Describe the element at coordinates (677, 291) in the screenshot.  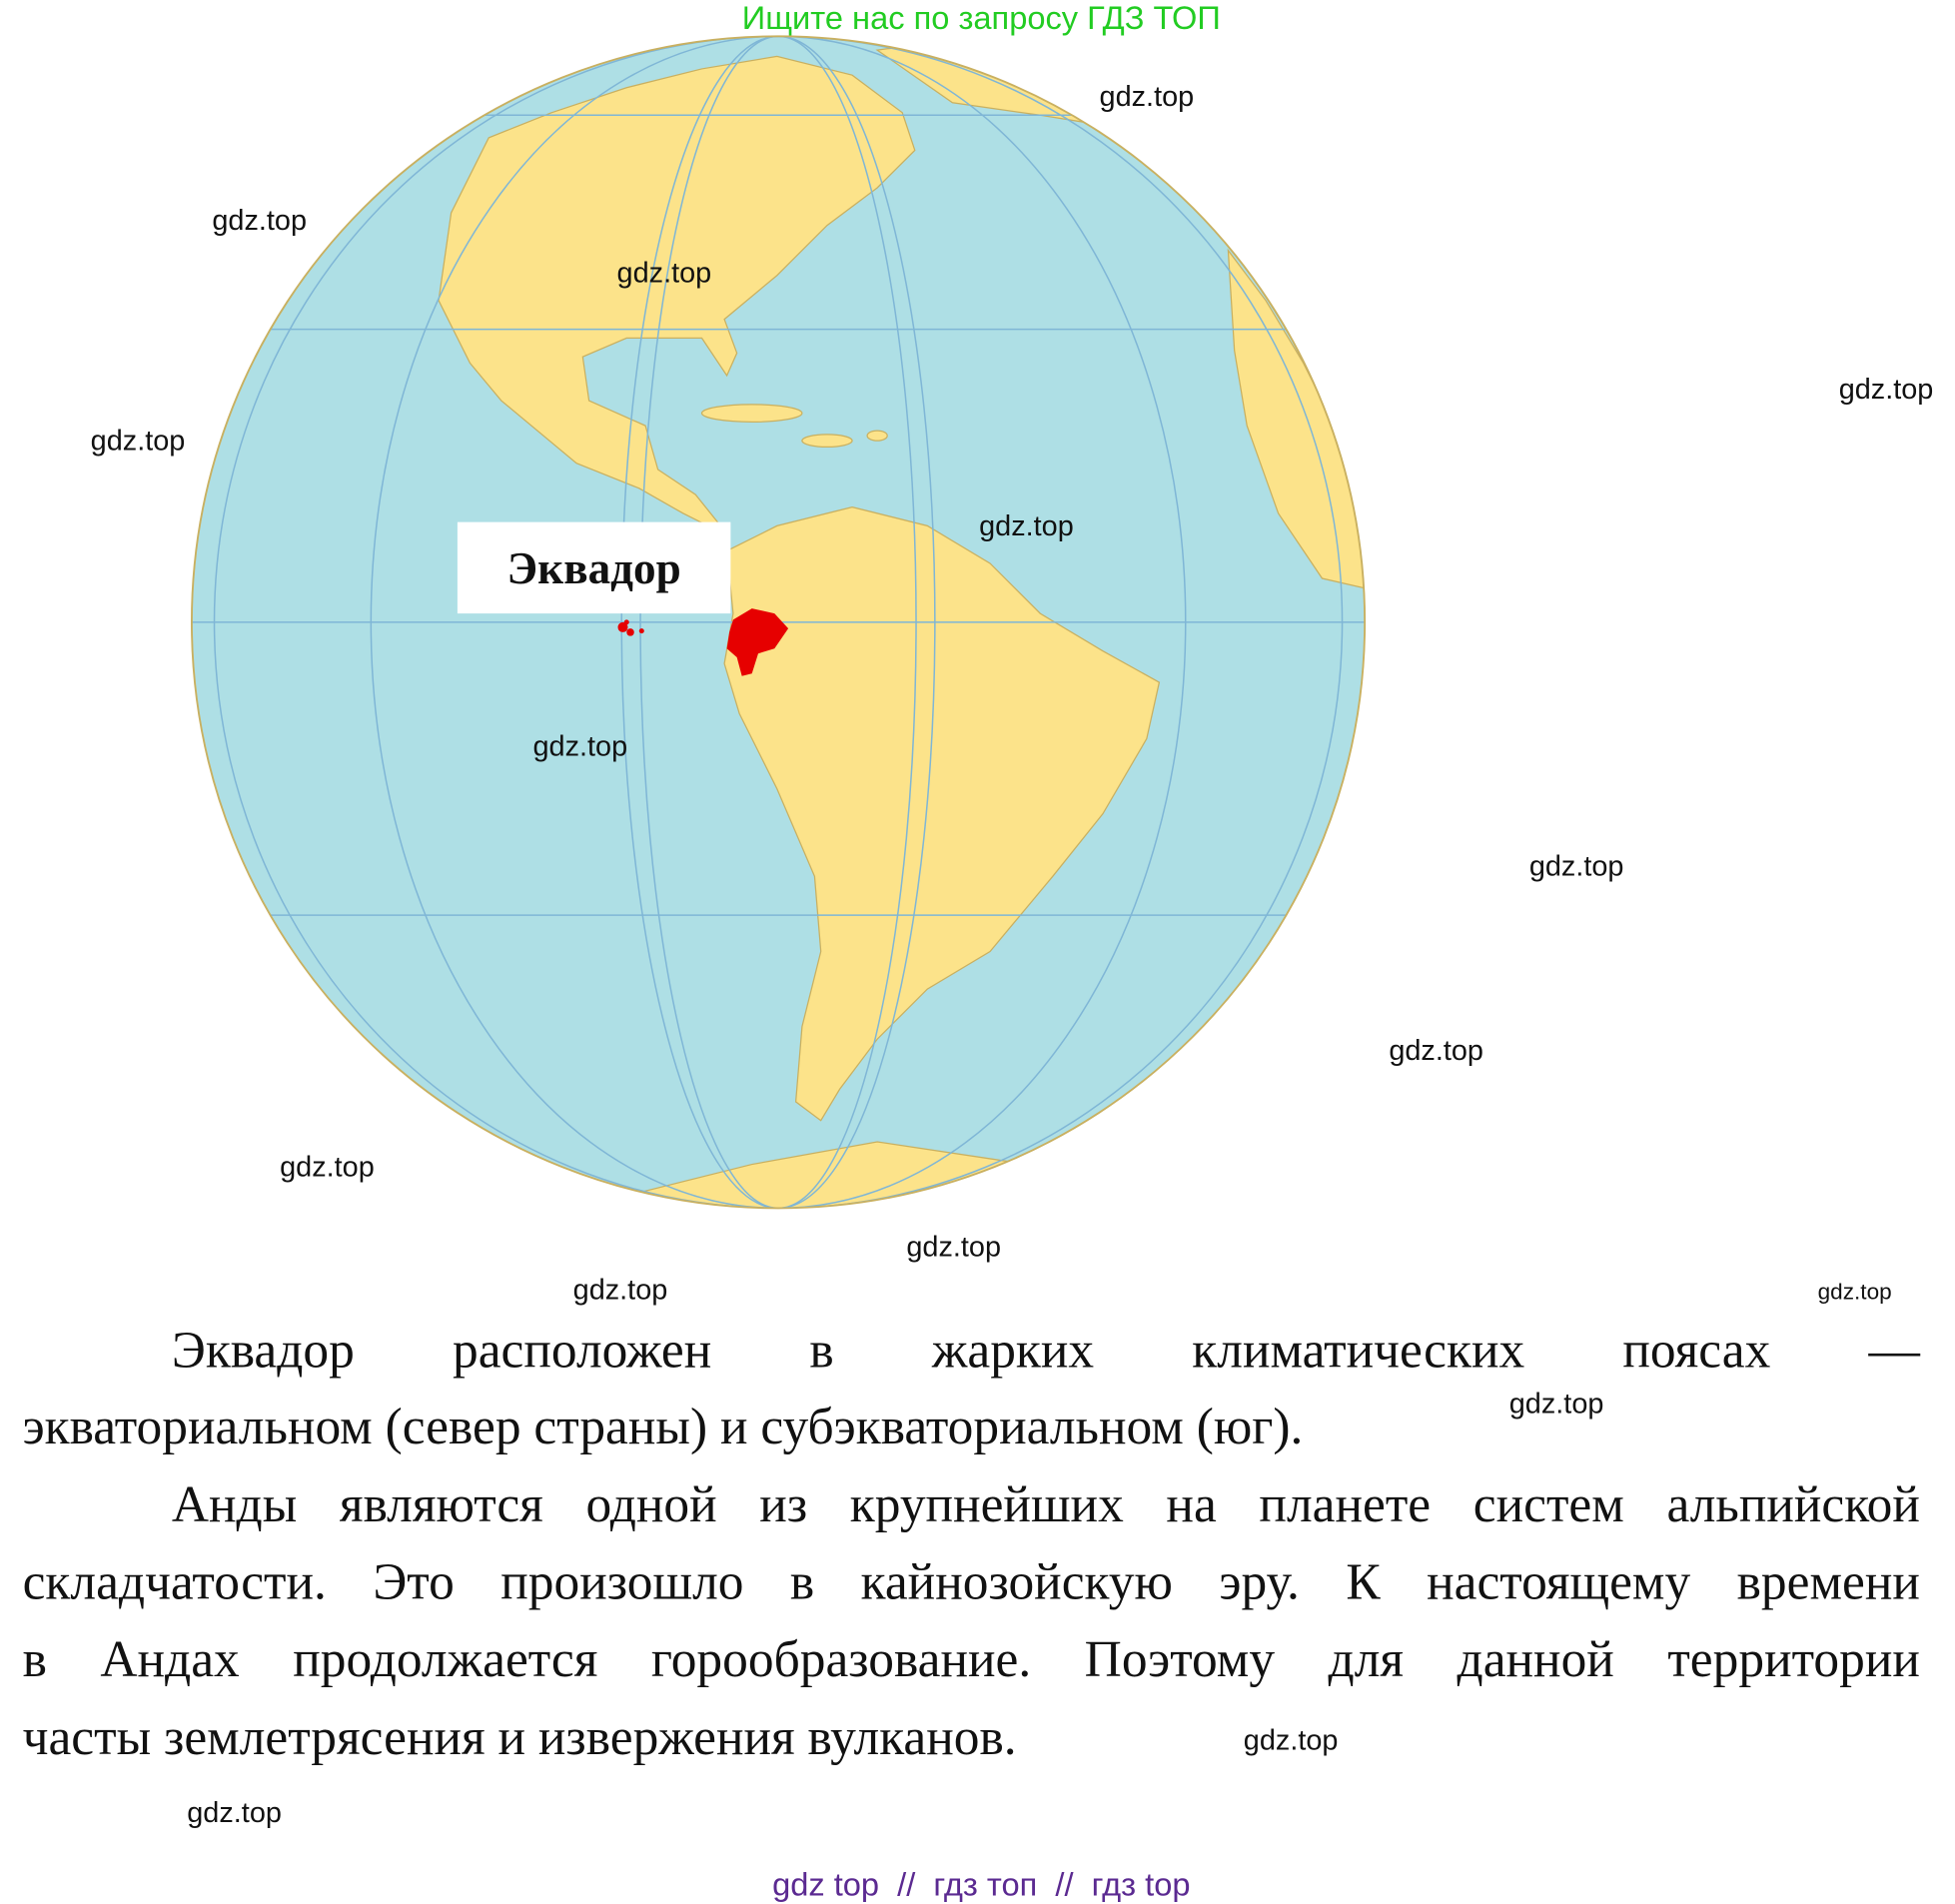
I see `north-america` at that location.